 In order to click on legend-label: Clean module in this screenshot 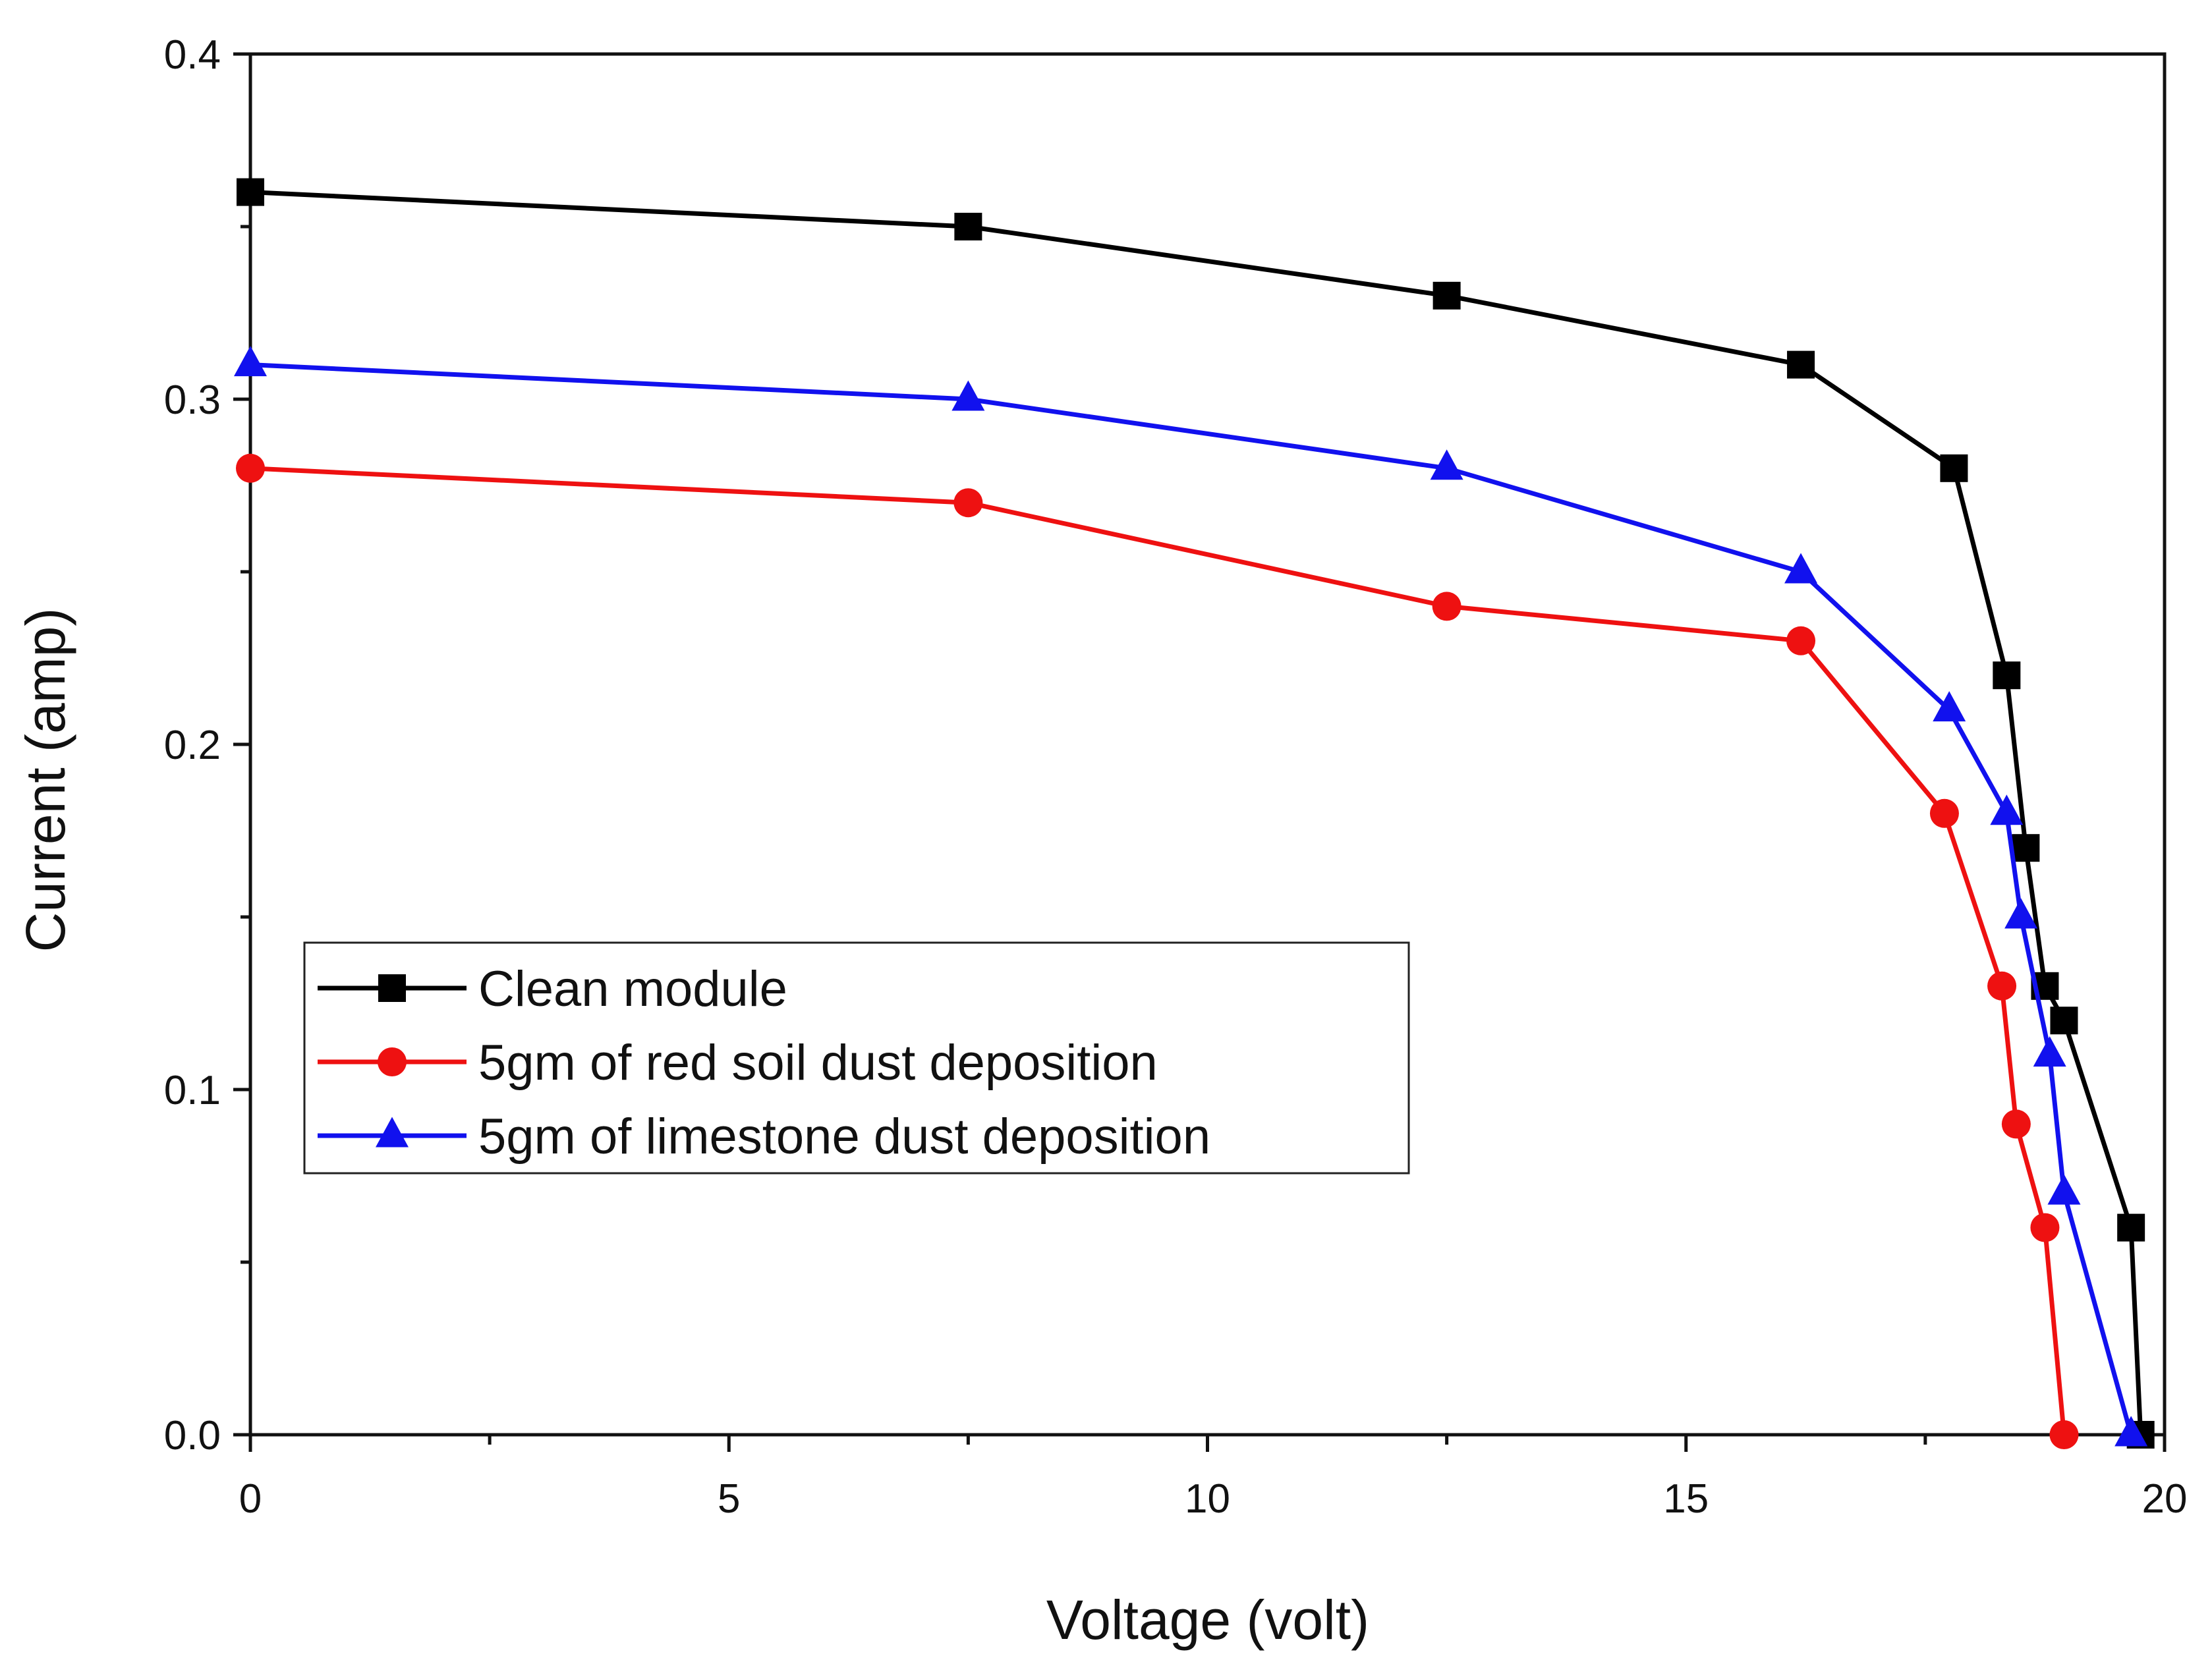, I will do `click(632, 989)`.